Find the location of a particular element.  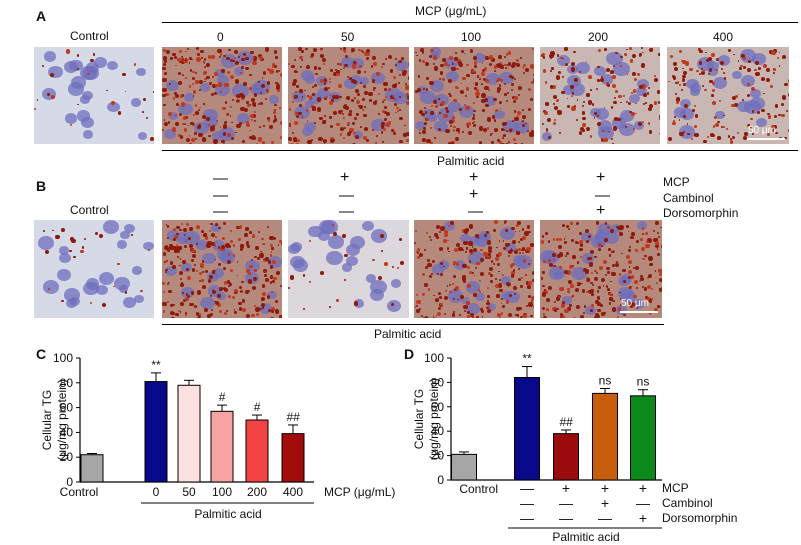

micrograph-b-pa-mcp-dorsomorphin: 50 μm is located at coordinates (601, 269).